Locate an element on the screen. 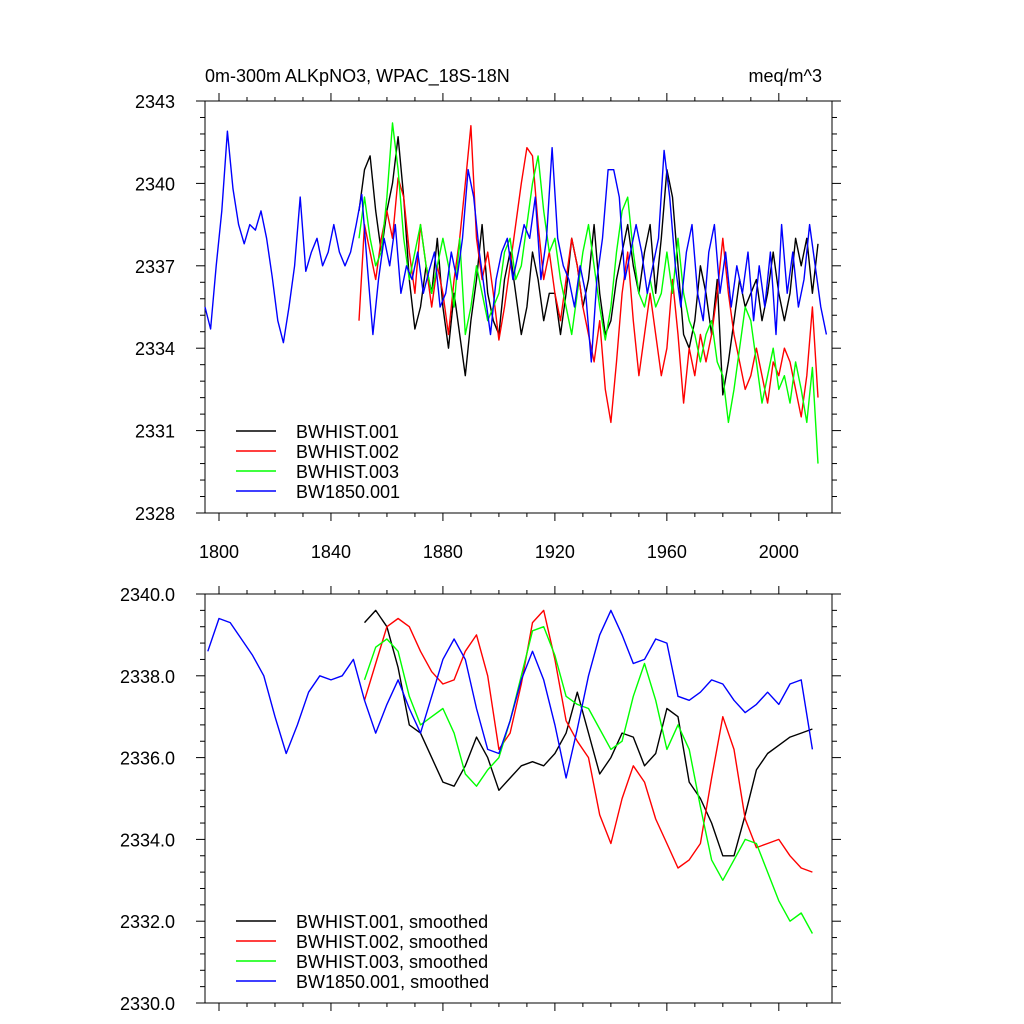 This screenshot has width=1024, height=1024. legend-label: BWHIST.001, smoothed is located at coordinates (392, 922).